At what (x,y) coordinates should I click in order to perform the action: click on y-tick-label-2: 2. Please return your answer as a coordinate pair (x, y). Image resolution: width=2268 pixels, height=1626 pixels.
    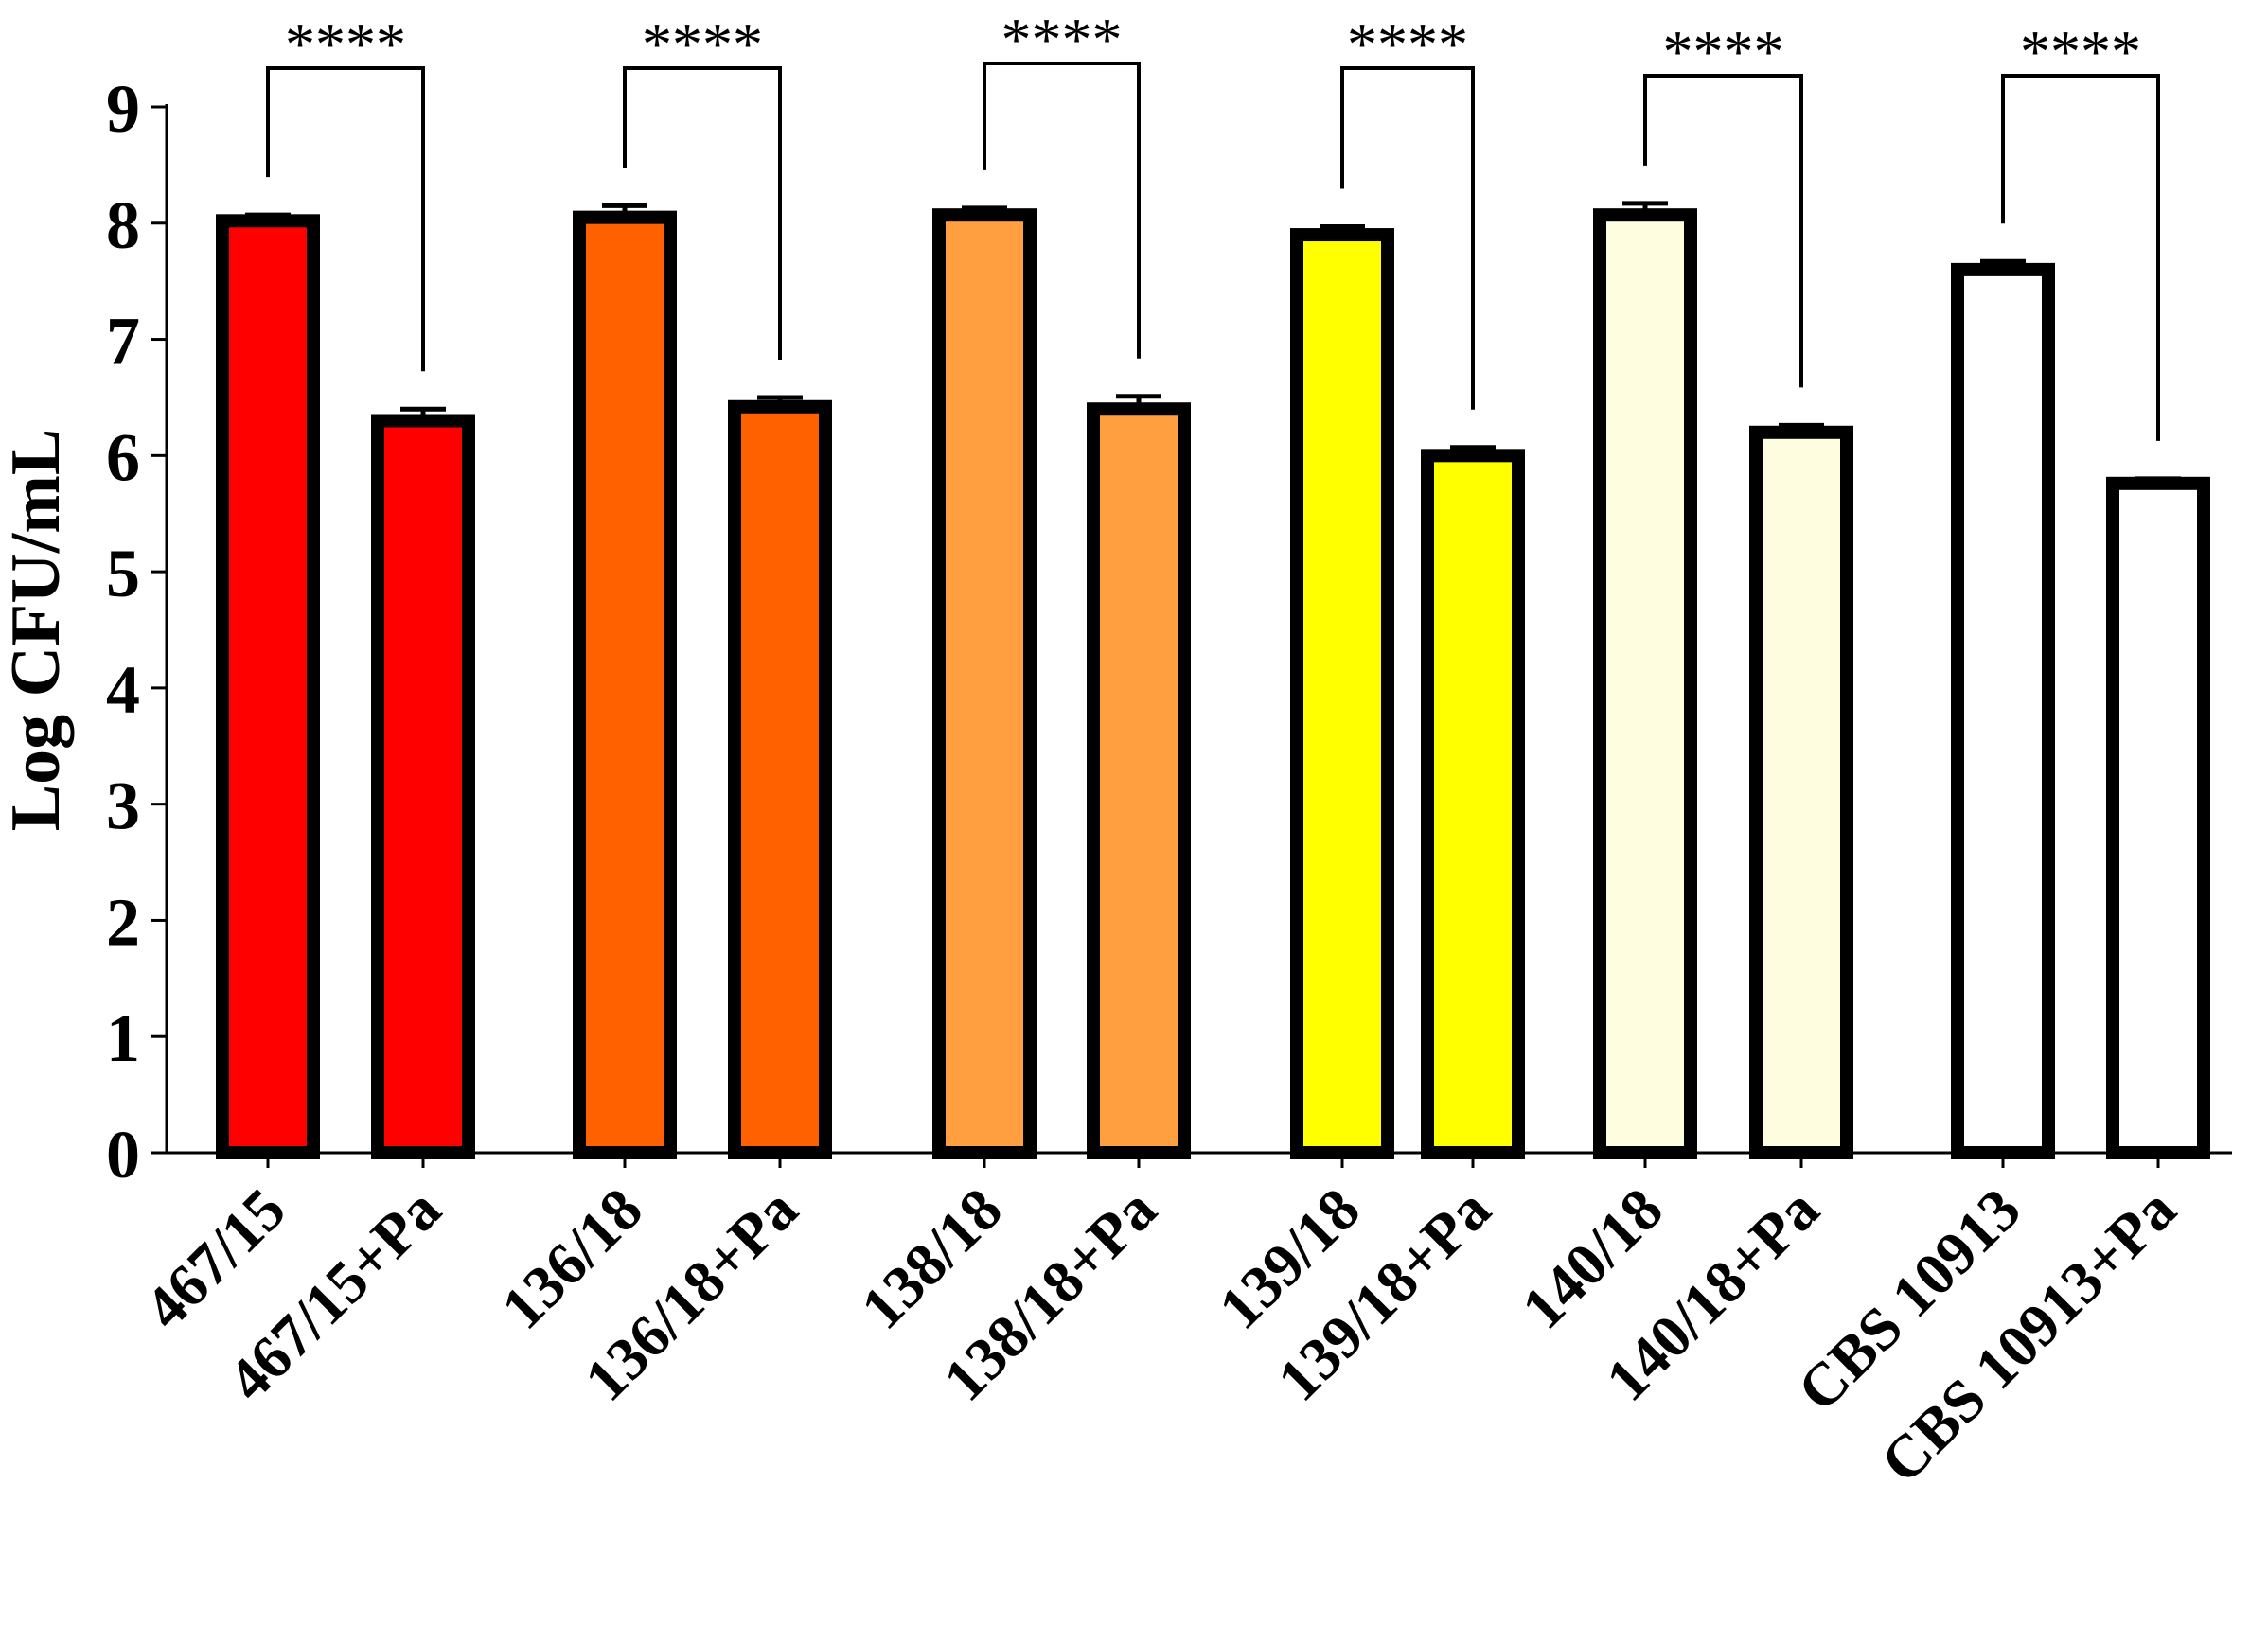
    Looking at the image, I should click on (123, 922).